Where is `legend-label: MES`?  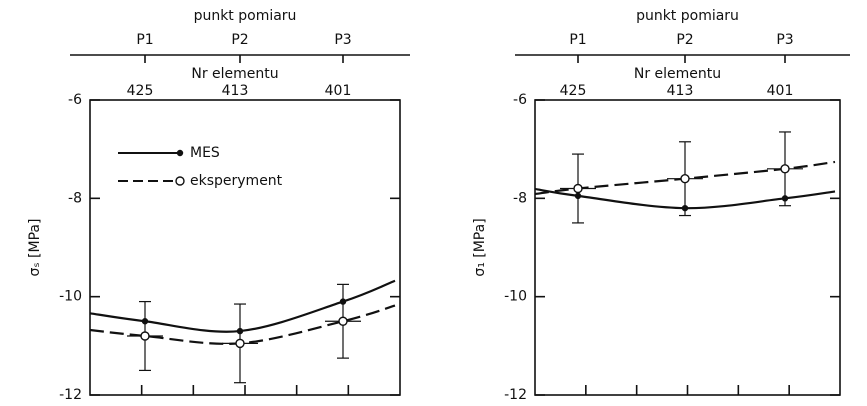
legend-label: MES is located at coordinates (205, 153).